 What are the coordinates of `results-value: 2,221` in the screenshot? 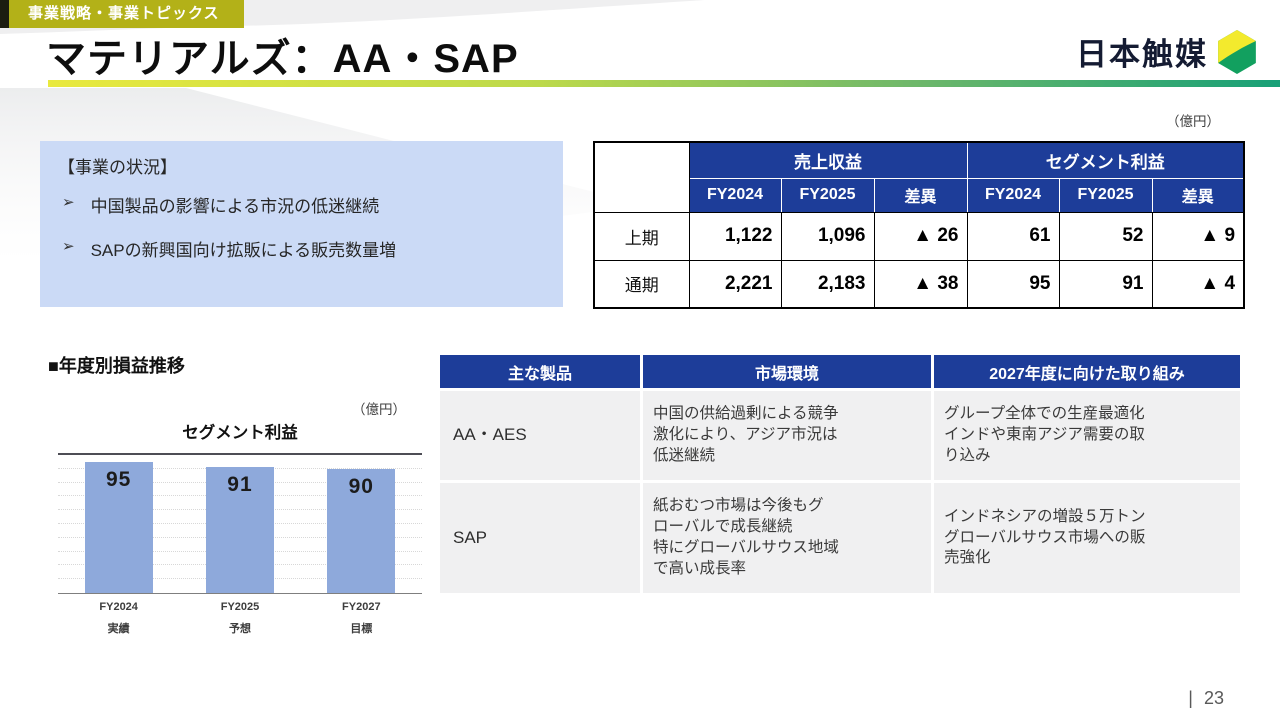 It's located at (735, 284).